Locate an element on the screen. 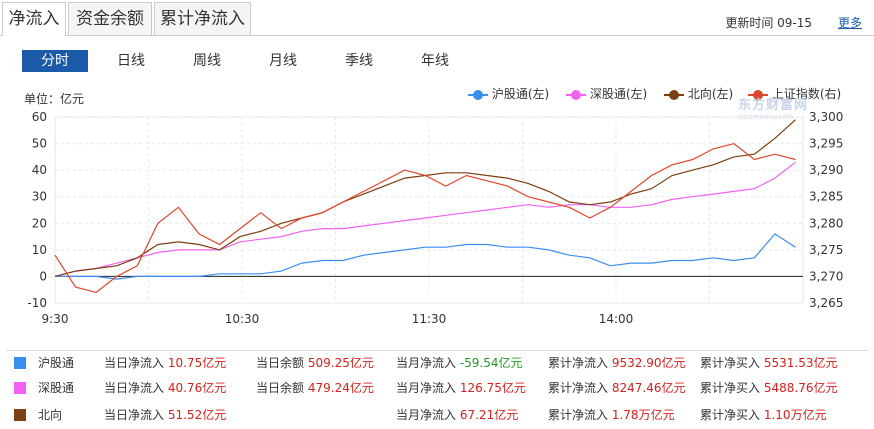 This screenshot has width=874, height=429. row-name: 北向 is located at coordinates (50, 415).